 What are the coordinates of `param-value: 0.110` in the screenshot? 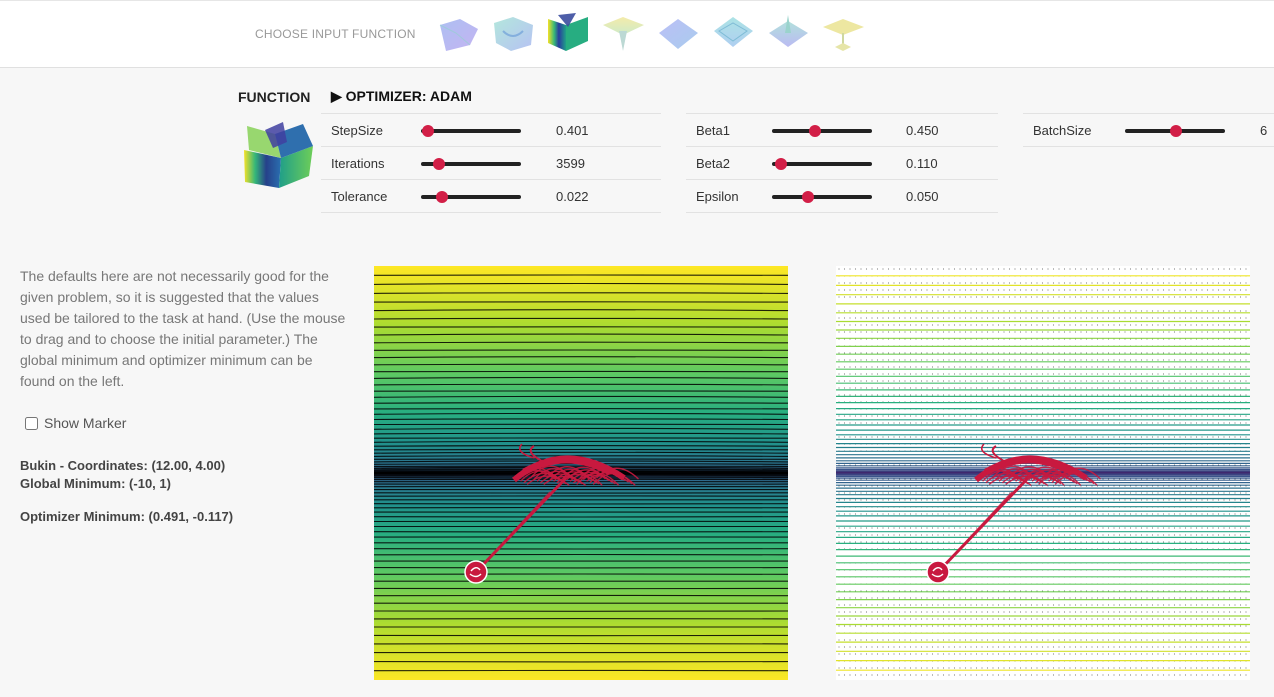 It's located at (922, 163).